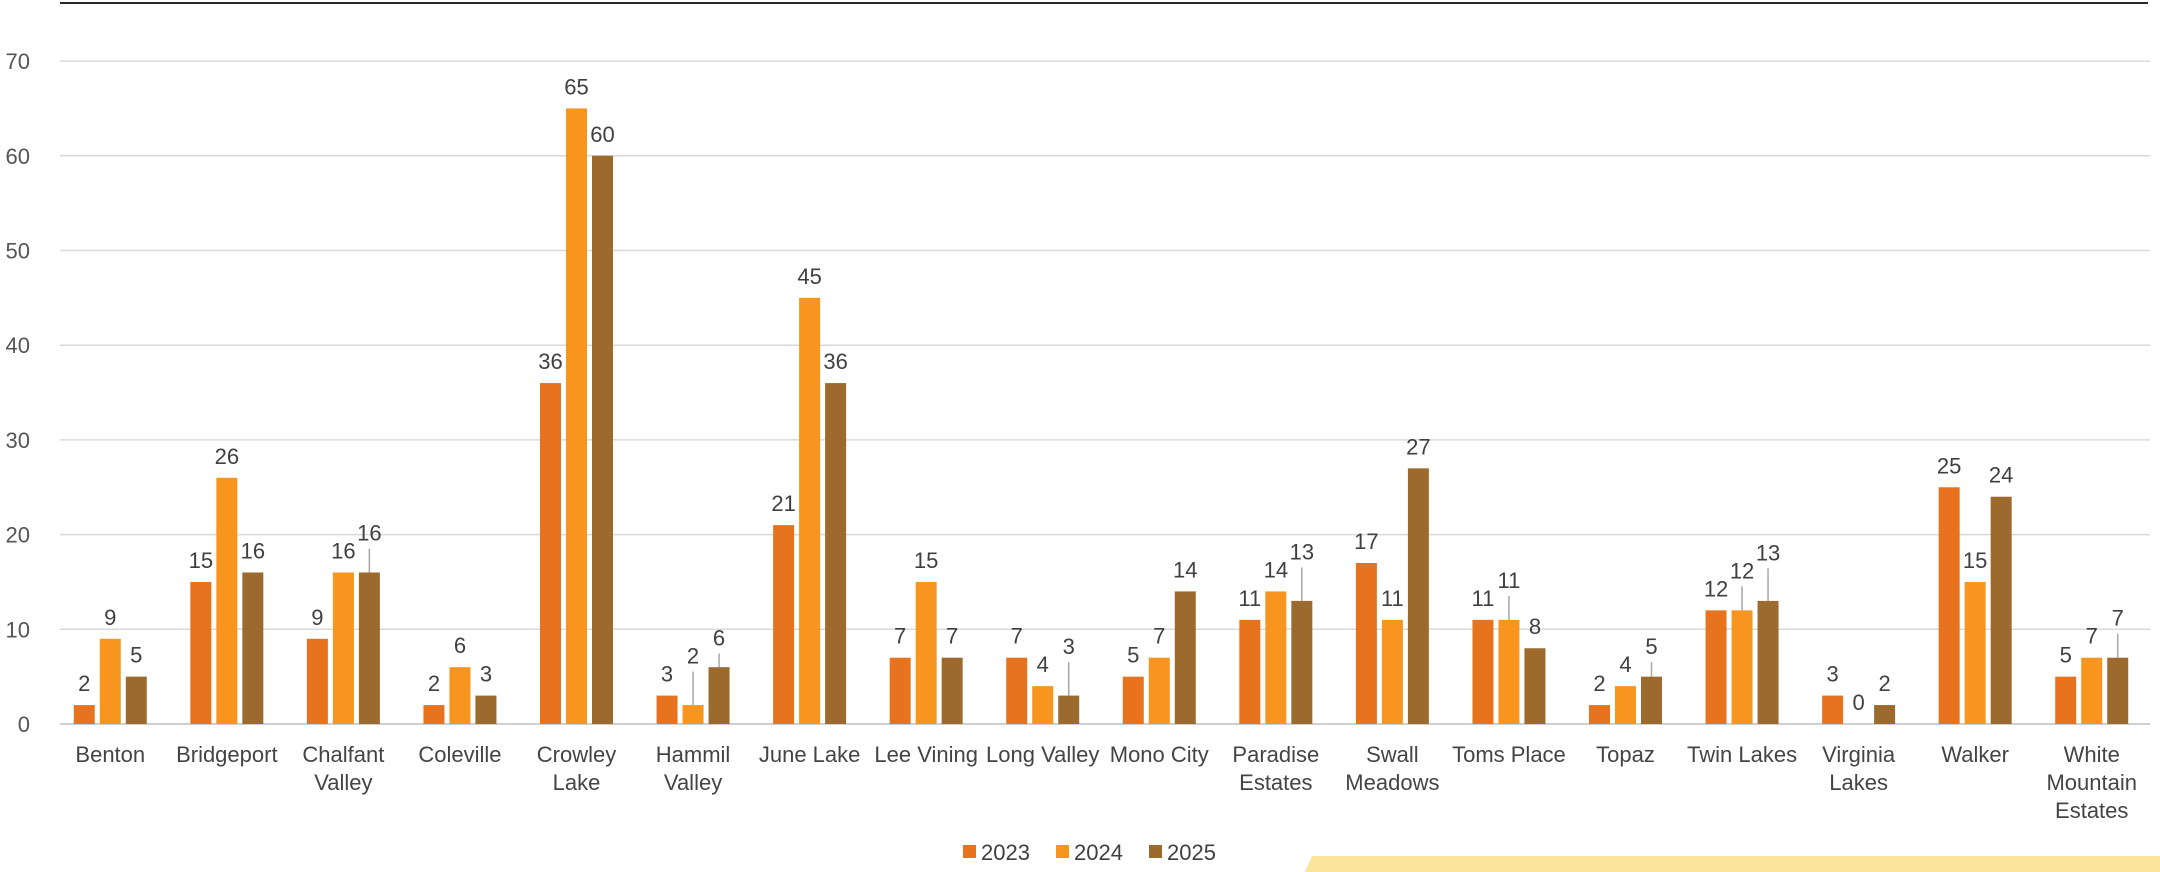 The height and width of the screenshot is (872, 2160). What do you see at coordinates (1275, 768) in the screenshot?
I see `category-label: Paradise Estates` at bounding box center [1275, 768].